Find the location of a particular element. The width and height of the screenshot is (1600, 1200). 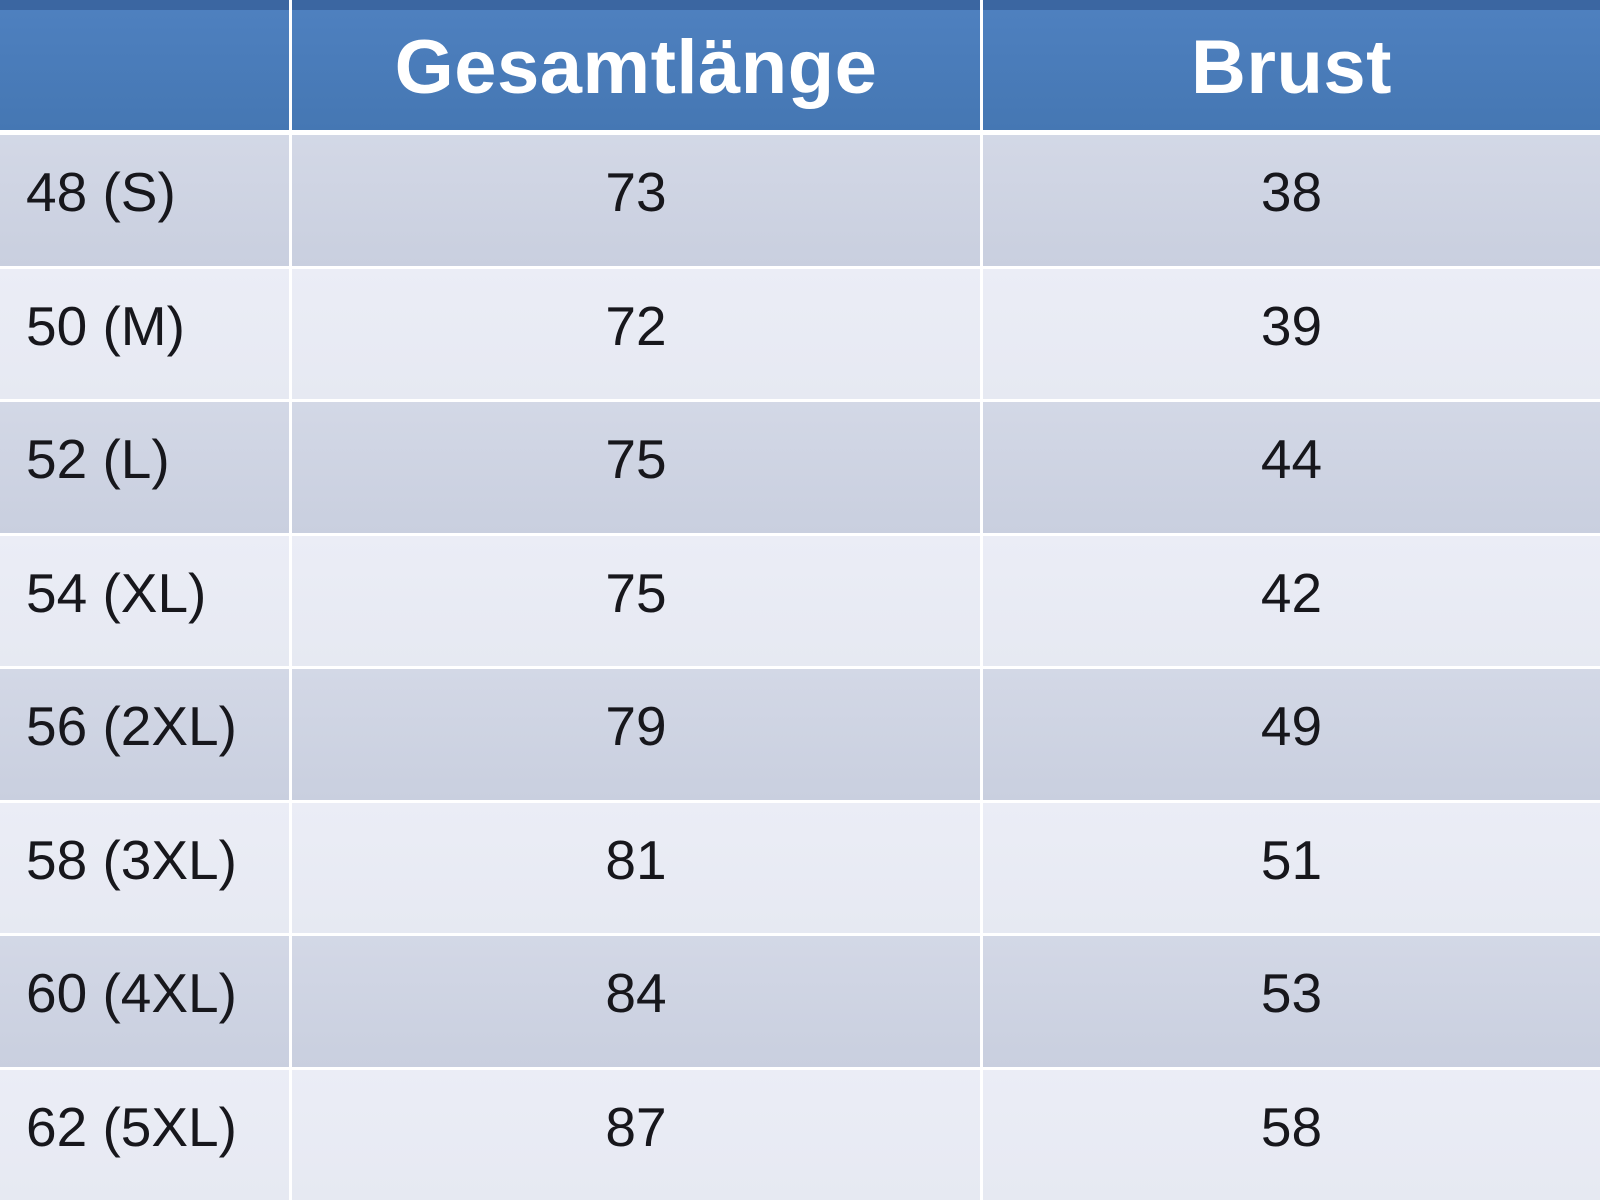

length-cell: 84 is located at coordinates (636, 1001).